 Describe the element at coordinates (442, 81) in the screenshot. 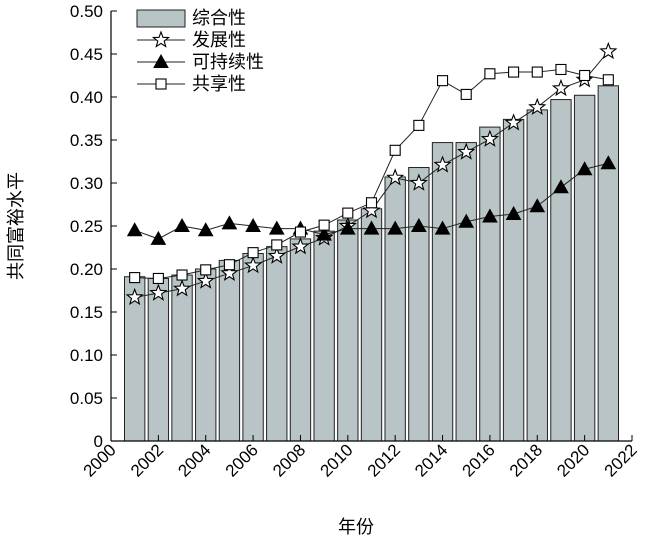

I see `point-square-2014` at that location.